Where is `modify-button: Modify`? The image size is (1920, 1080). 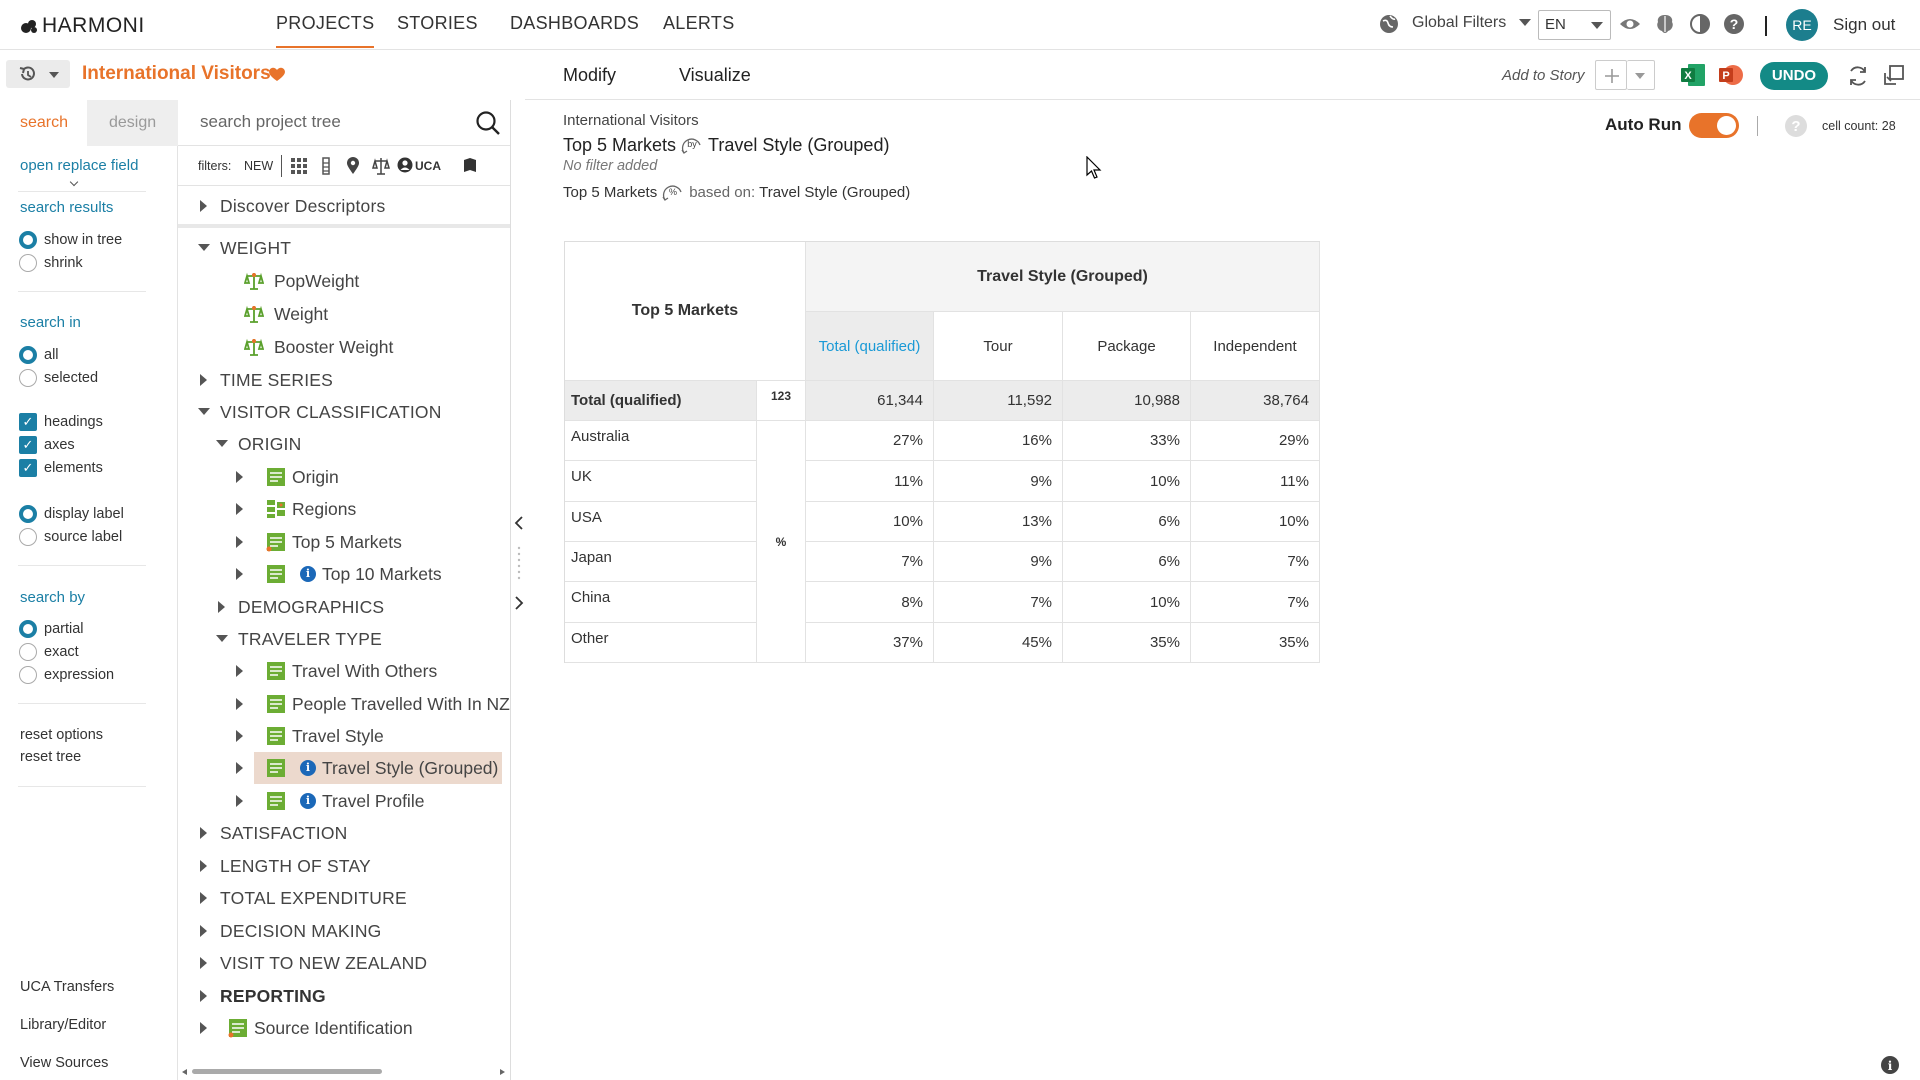 modify-button: Modify is located at coordinates (590, 75).